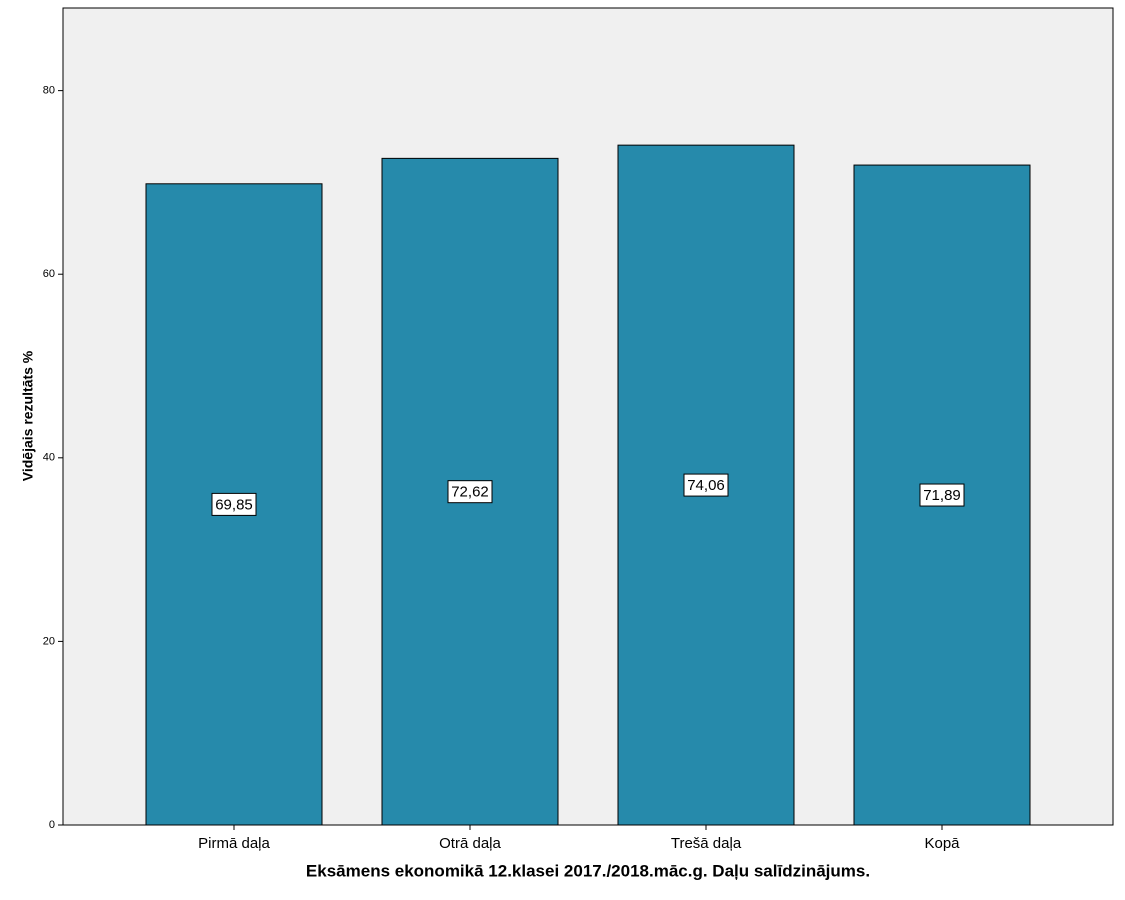 The height and width of the screenshot is (900, 1125). What do you see at coordinates (49, 458) in the screenshot?
I see `y-tick-label: 40` at bounding box center [49, 458].